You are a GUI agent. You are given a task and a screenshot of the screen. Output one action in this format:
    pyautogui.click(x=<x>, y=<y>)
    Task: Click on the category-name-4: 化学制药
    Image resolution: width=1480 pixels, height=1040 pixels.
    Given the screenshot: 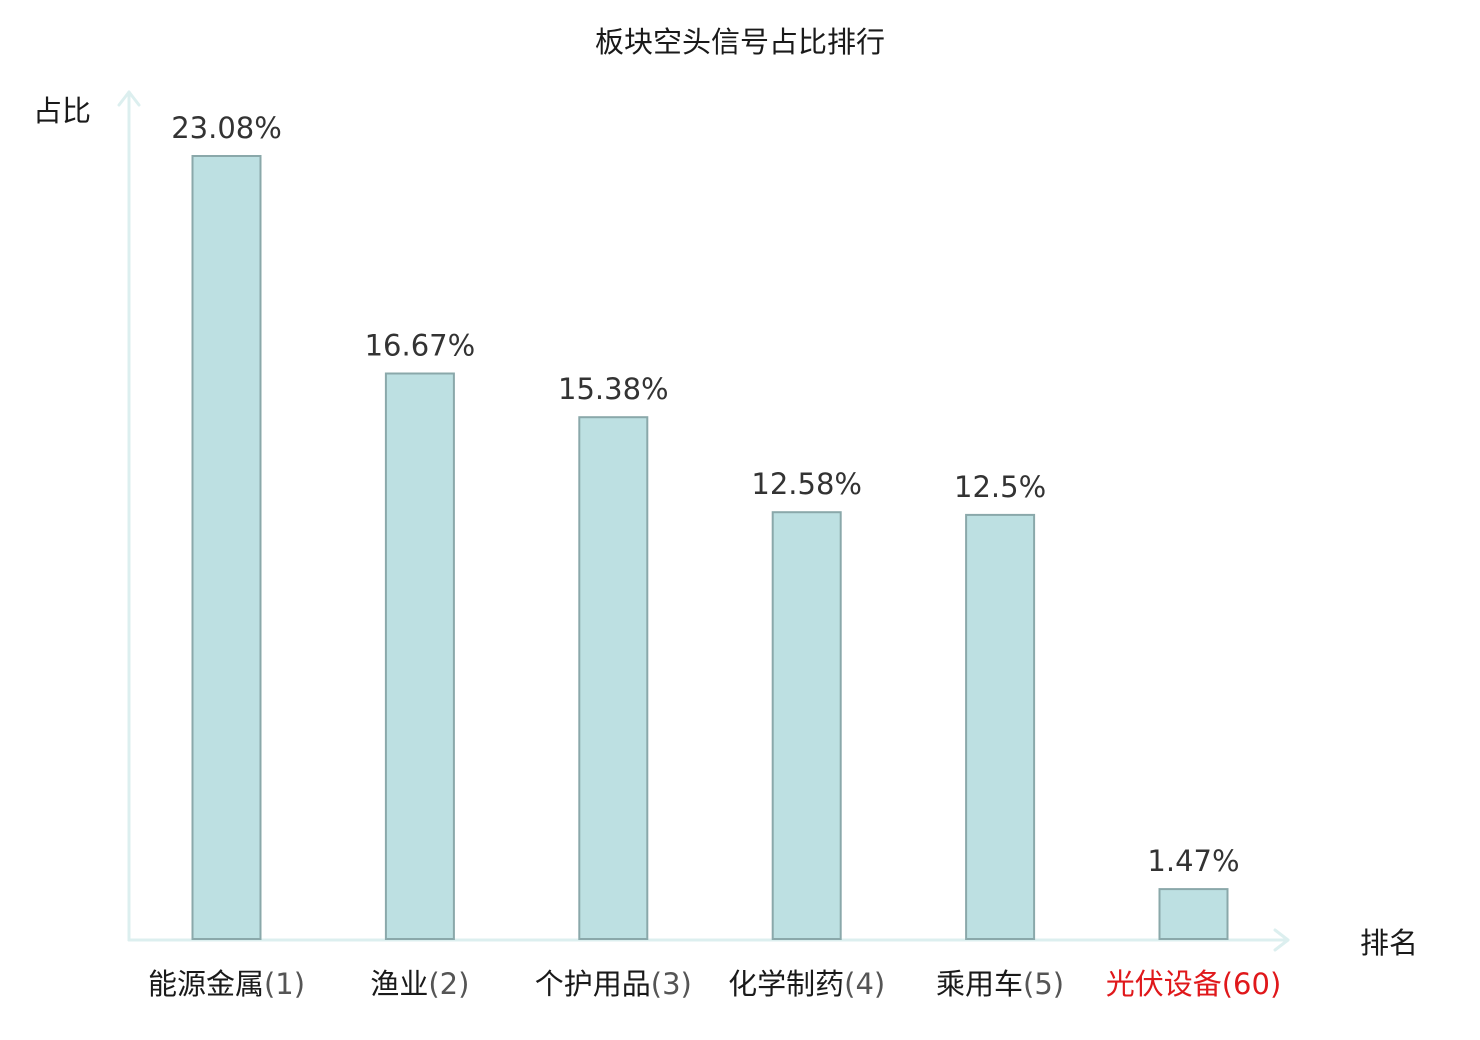 What is the action you would take?
    pyautogui.click(x=786, y=984)
    